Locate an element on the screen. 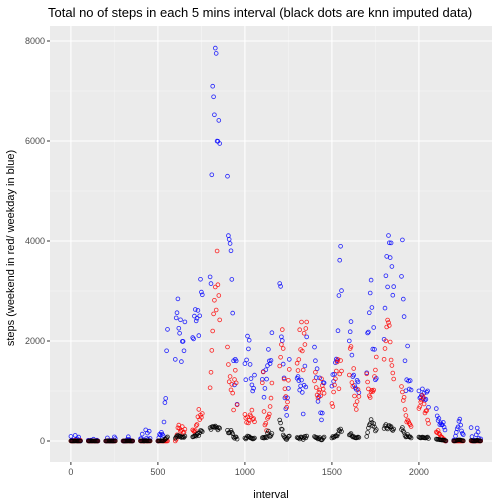  x-tick-label: 1000 is located at coordinates (245, 472).